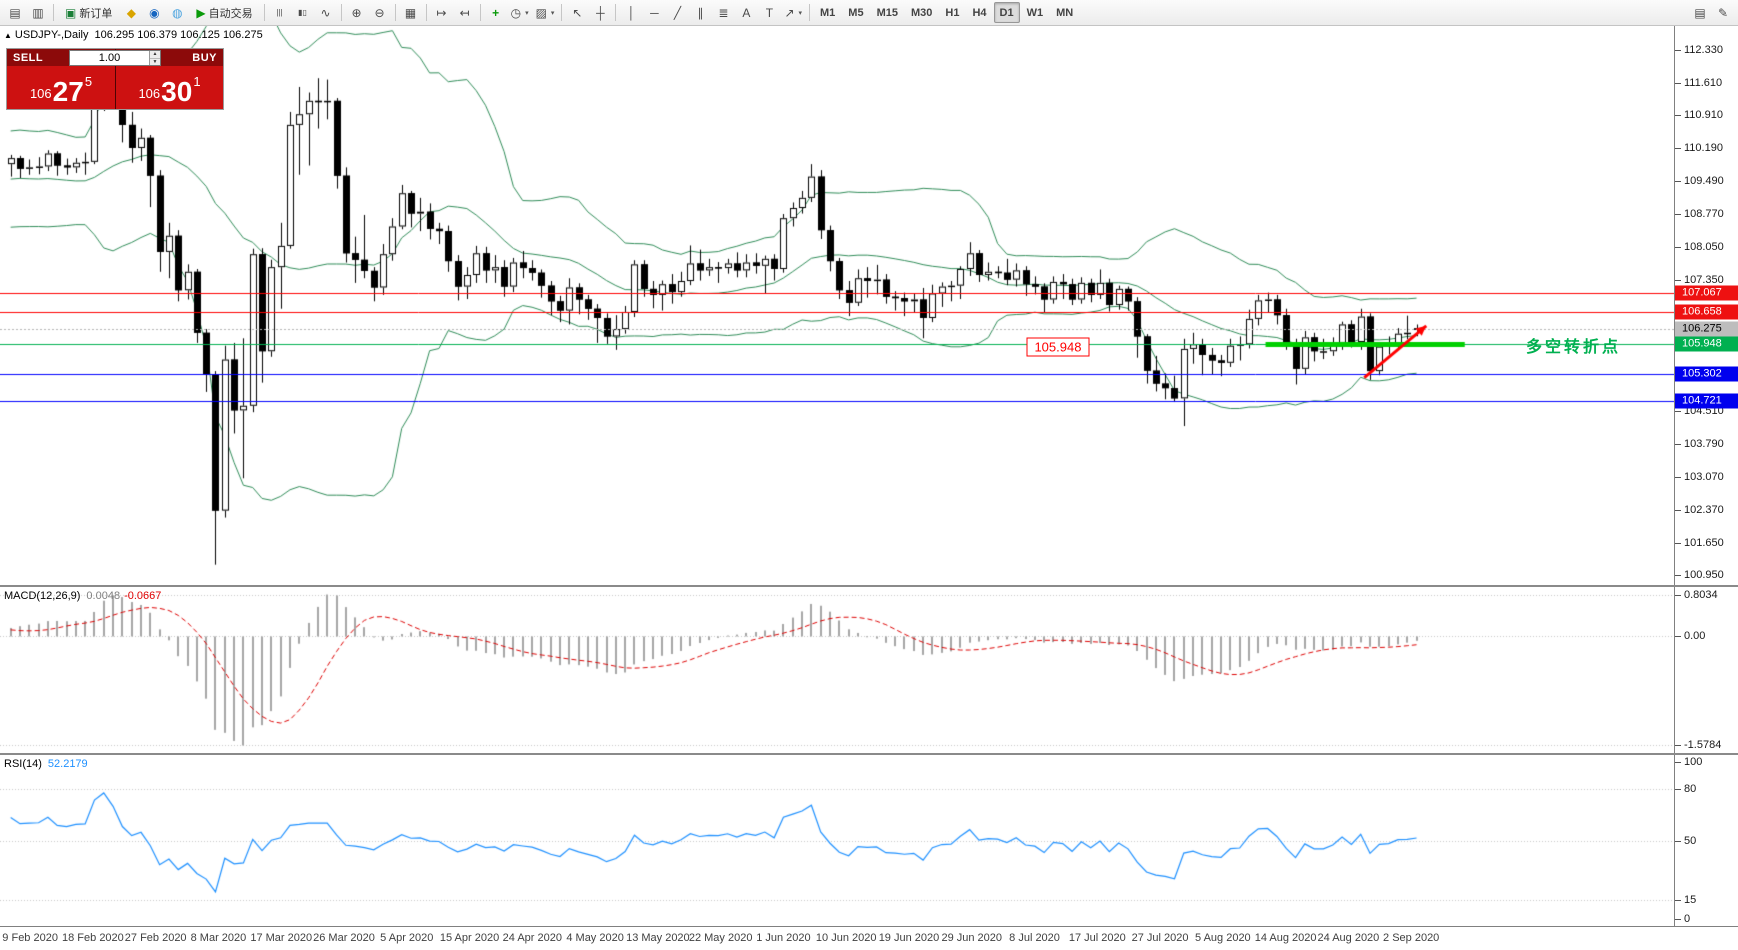  Describe the element at coordinates (1699, 477) in the screenshot. I see `price-scale-tick: 103.070` at that location.